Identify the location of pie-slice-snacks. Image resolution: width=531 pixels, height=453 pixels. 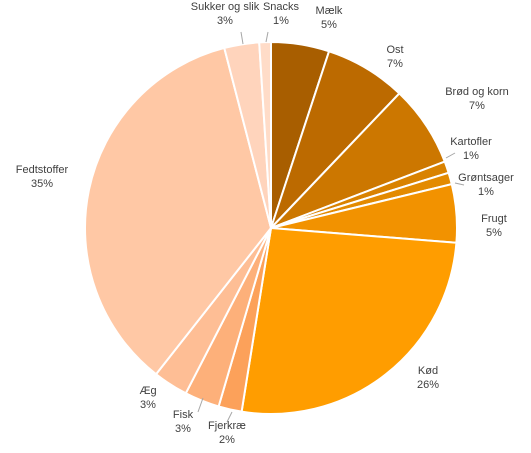
(265, 134).